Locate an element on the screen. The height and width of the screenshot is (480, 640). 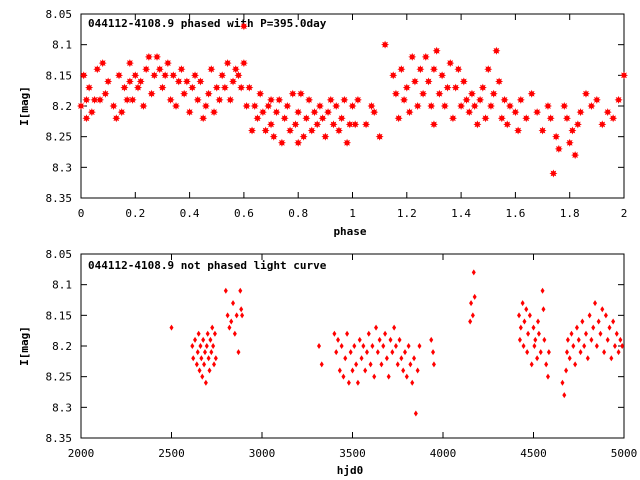
x-tick-label: 0 is located at coordinates (81, 213).